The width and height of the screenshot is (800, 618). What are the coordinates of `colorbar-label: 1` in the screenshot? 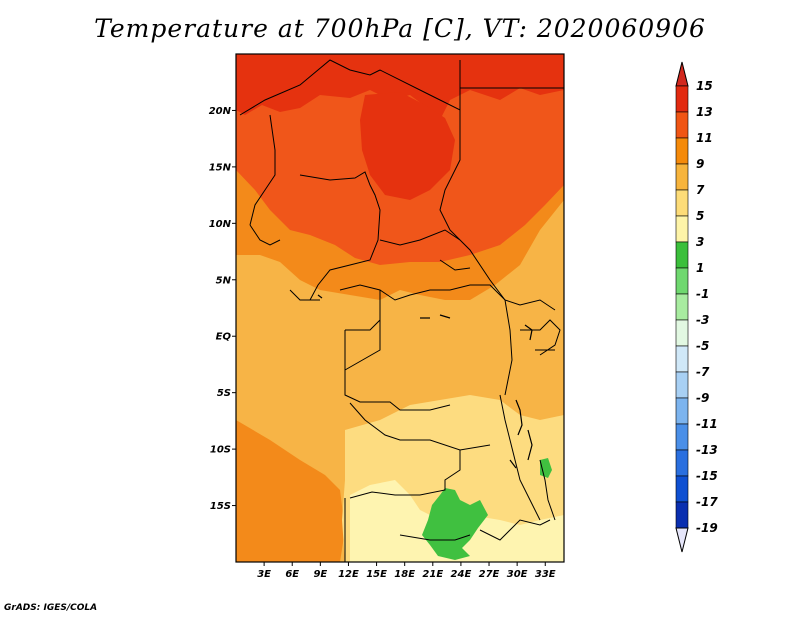 It's located at (700, 268).